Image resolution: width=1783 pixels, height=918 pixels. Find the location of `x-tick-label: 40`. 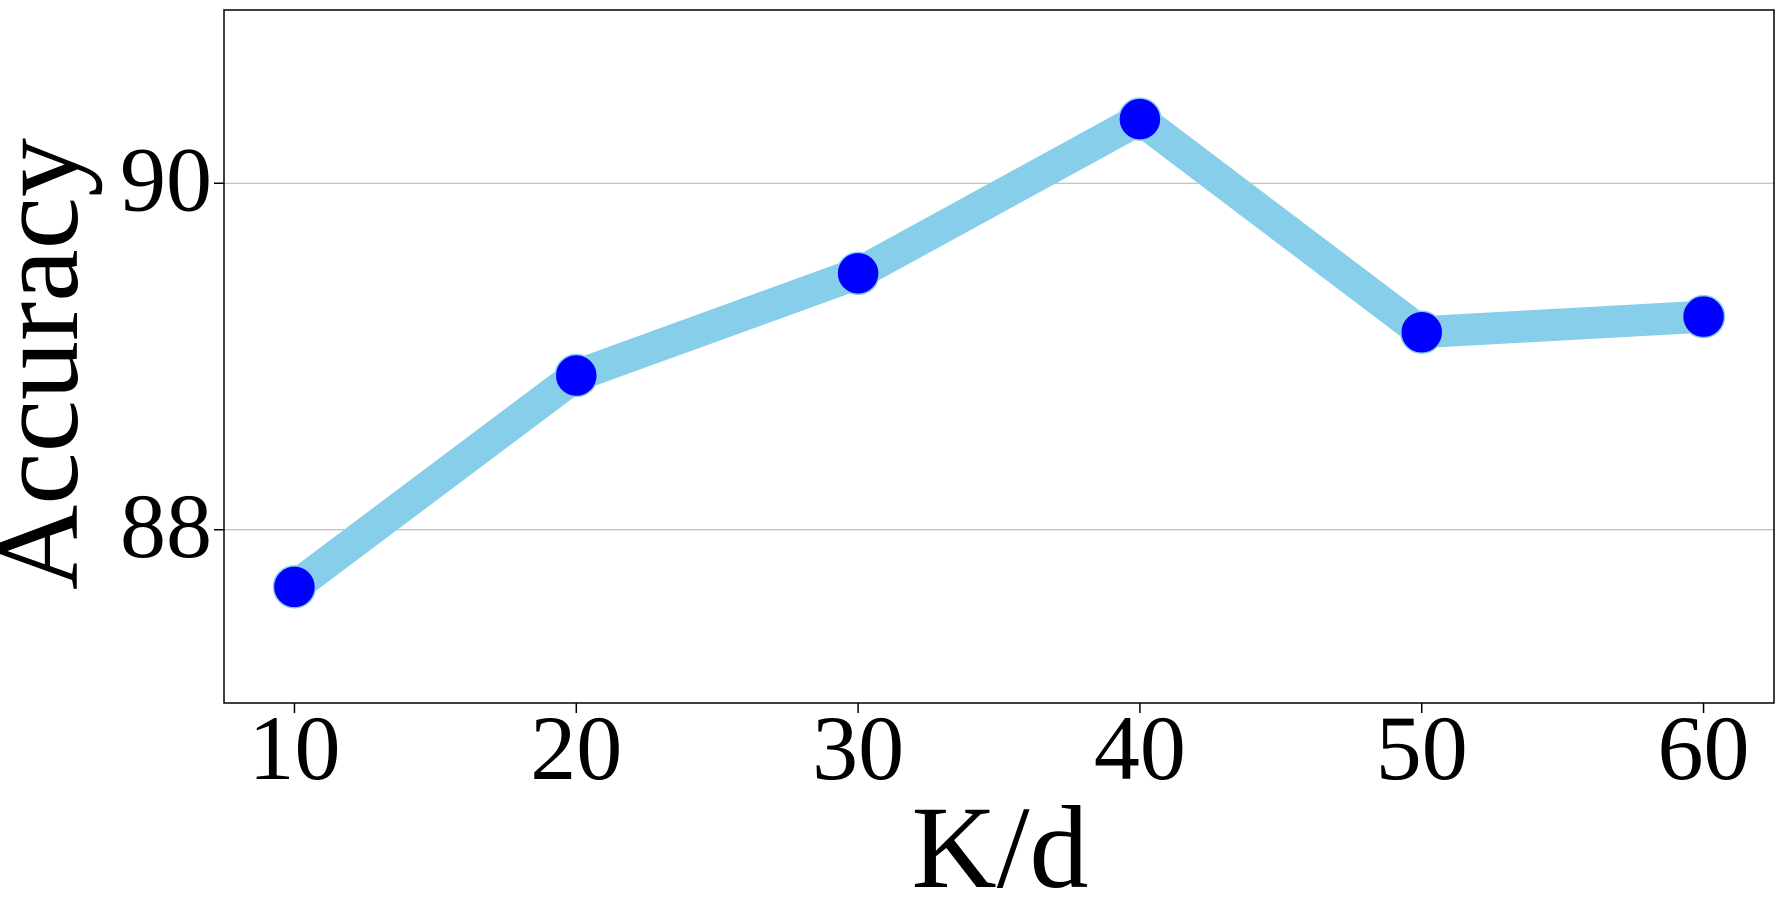

x-tick-label: 40 is located at coordinates (1140, 748).